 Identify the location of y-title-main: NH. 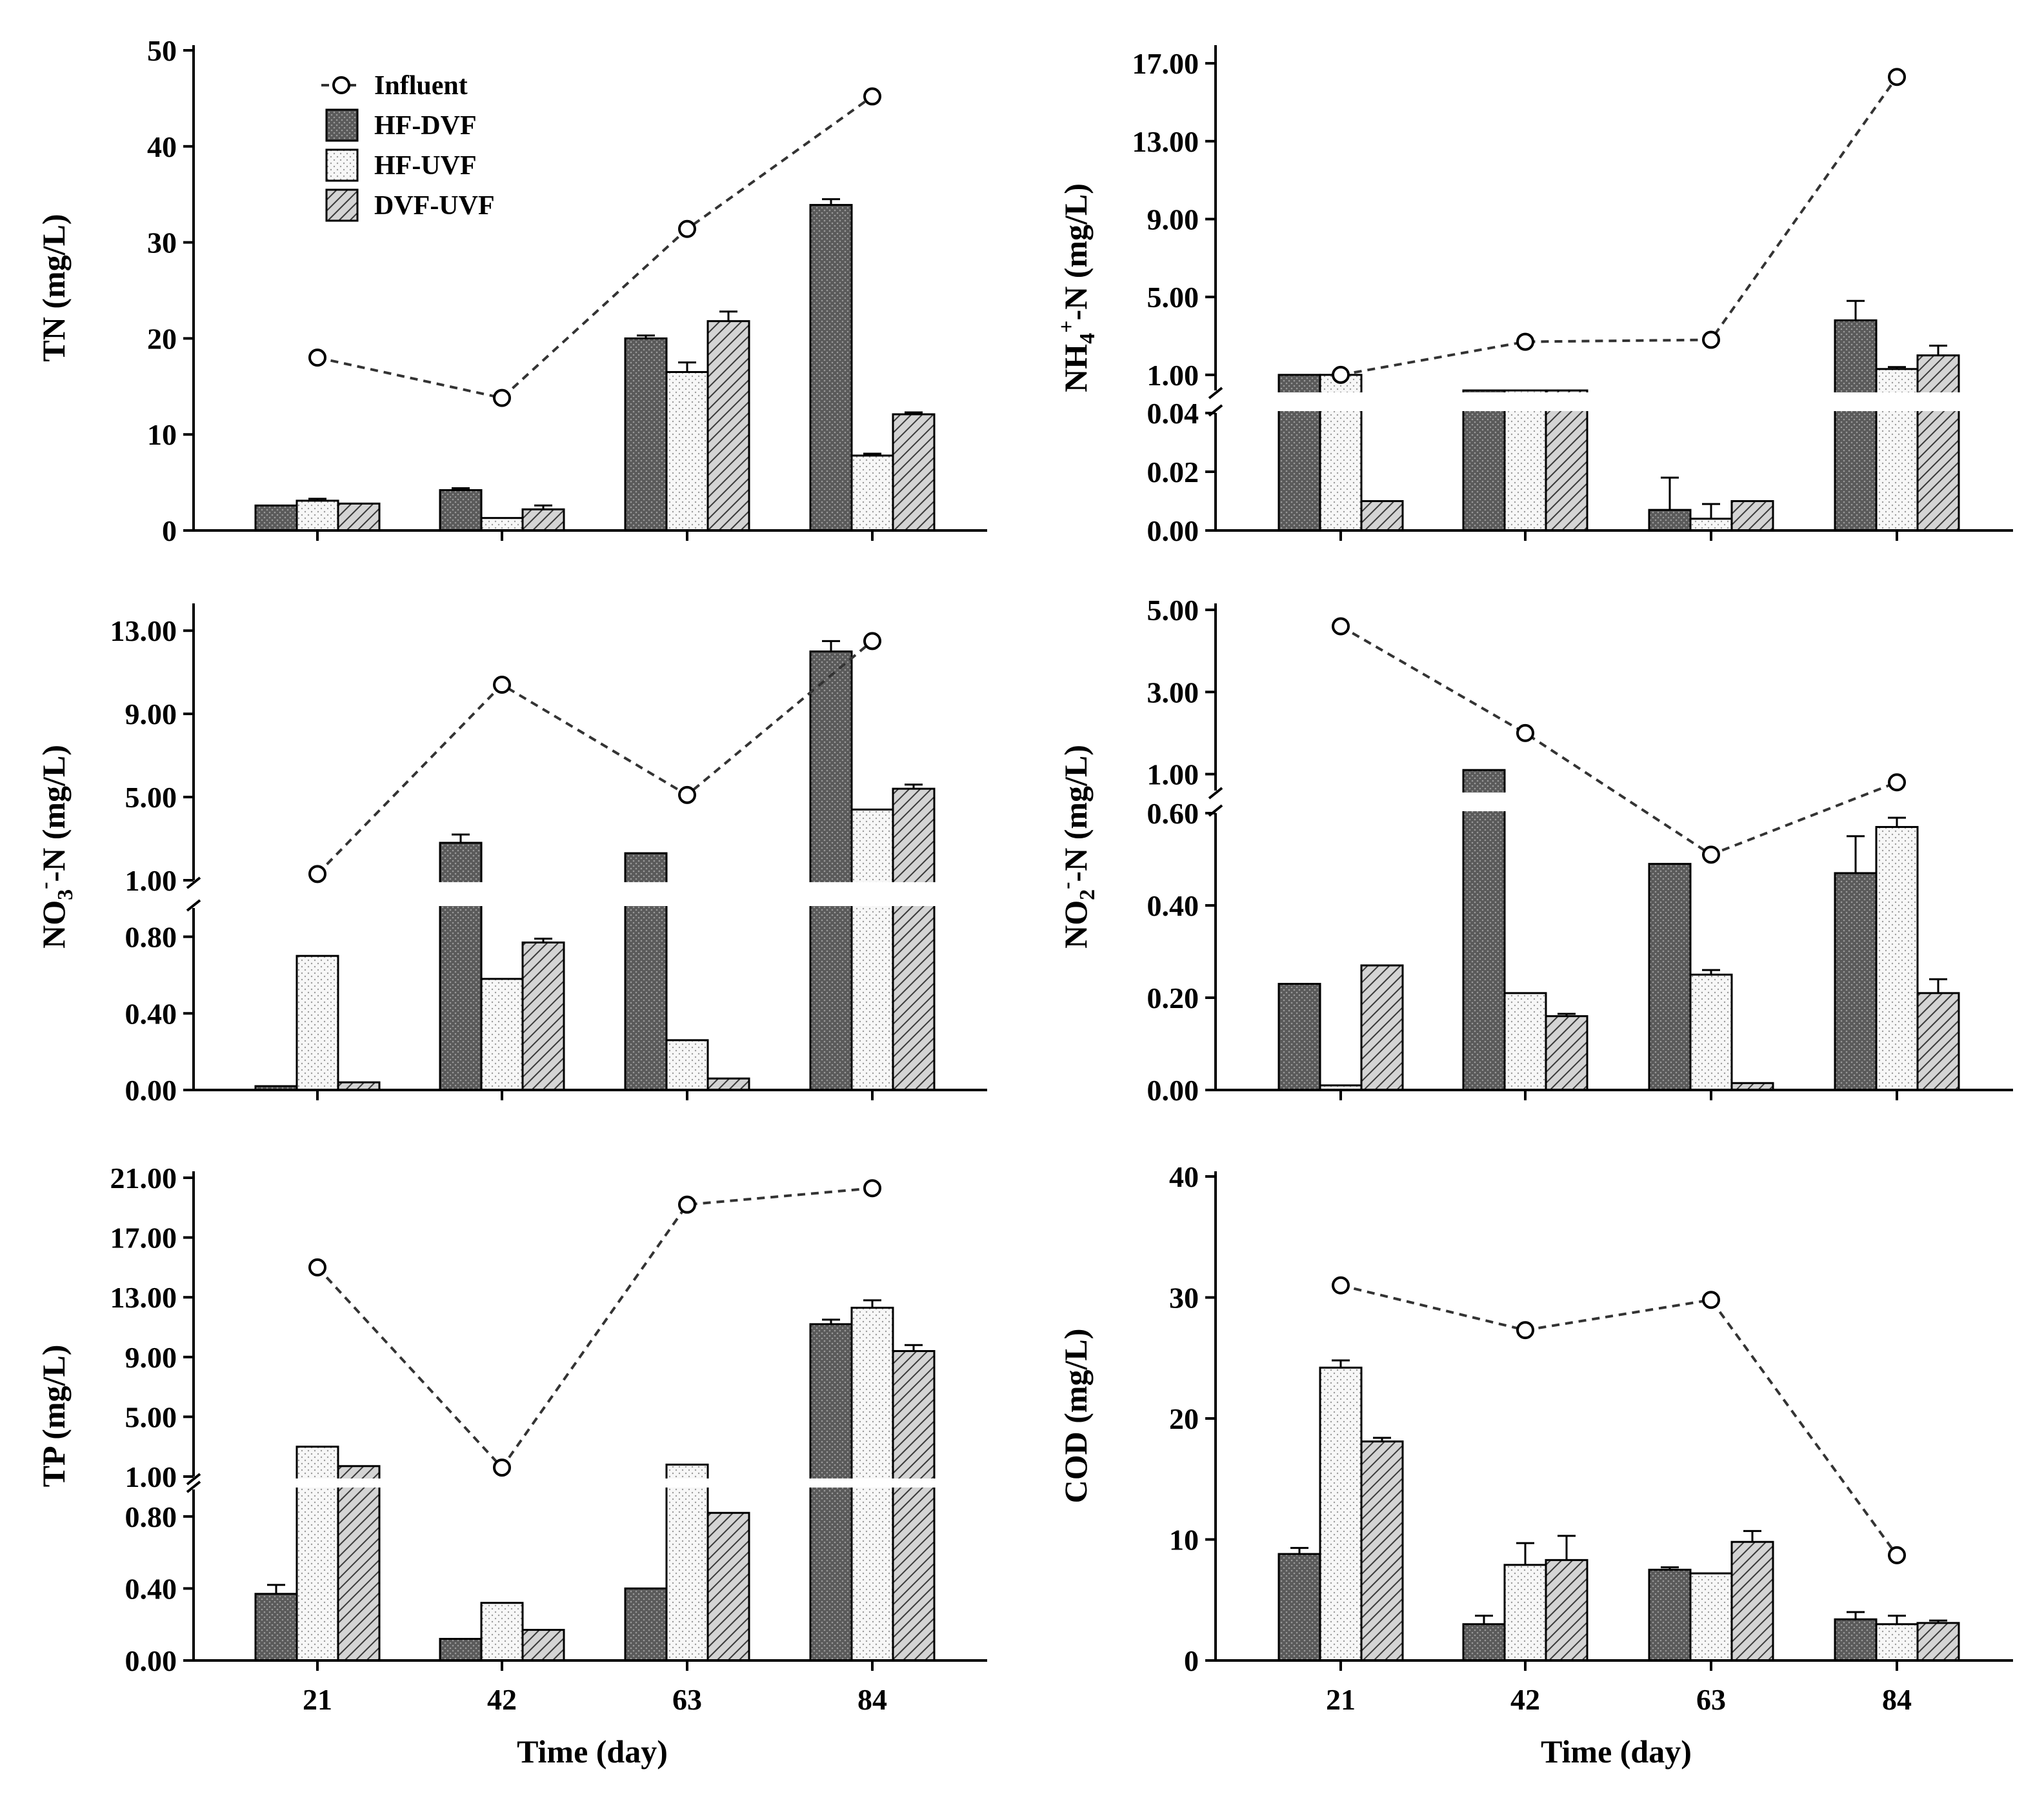
(1075, 368).